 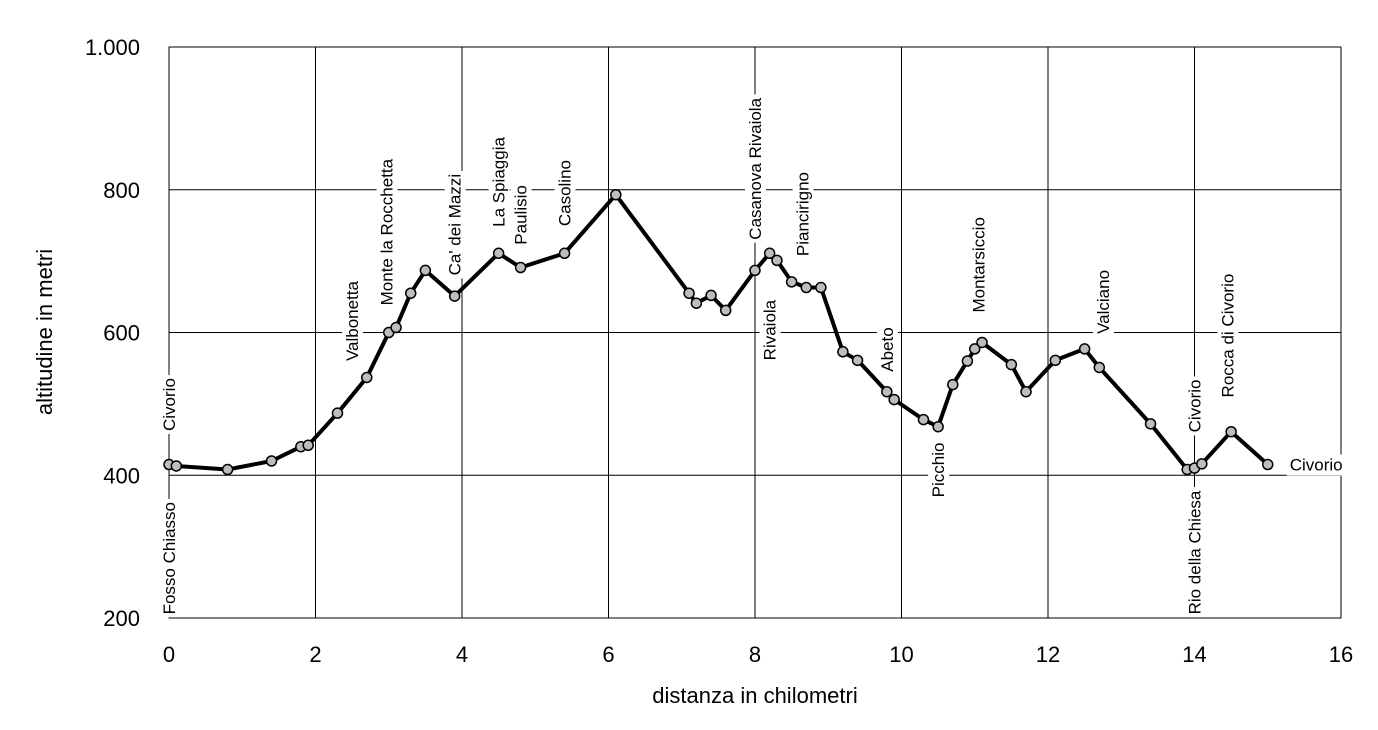 I want to click on place-label-text: Paulisio, so click(x=521, y=215).